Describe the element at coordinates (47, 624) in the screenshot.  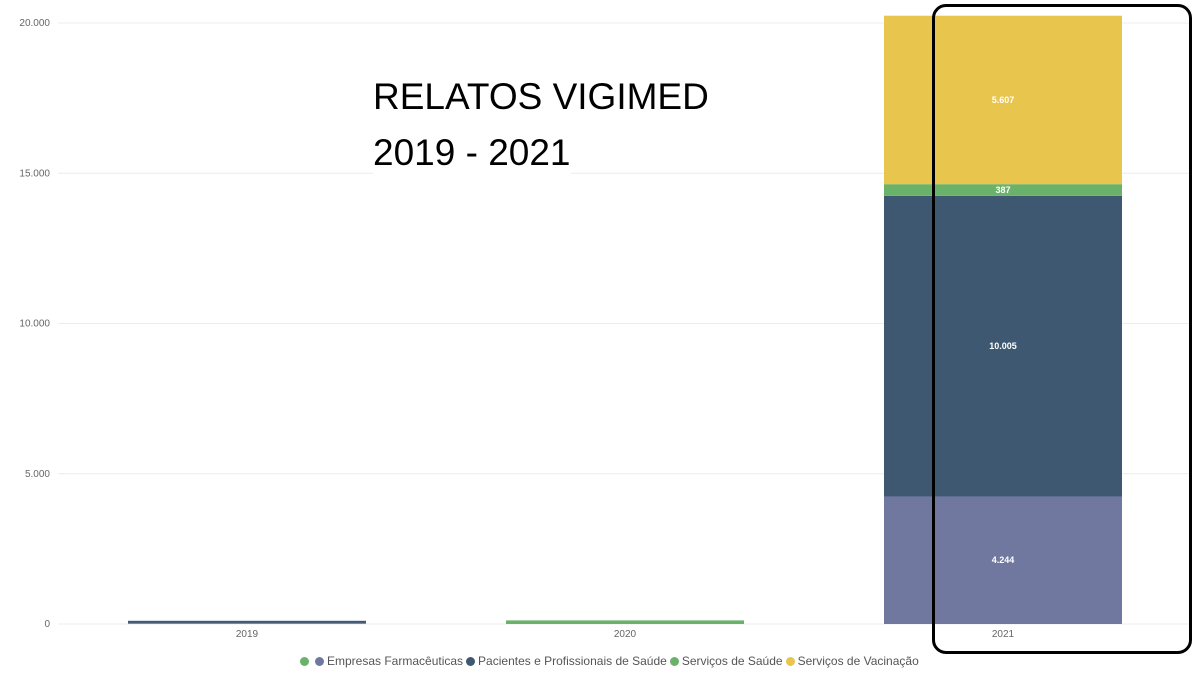
I see `y-tick-label: 0` at that location.